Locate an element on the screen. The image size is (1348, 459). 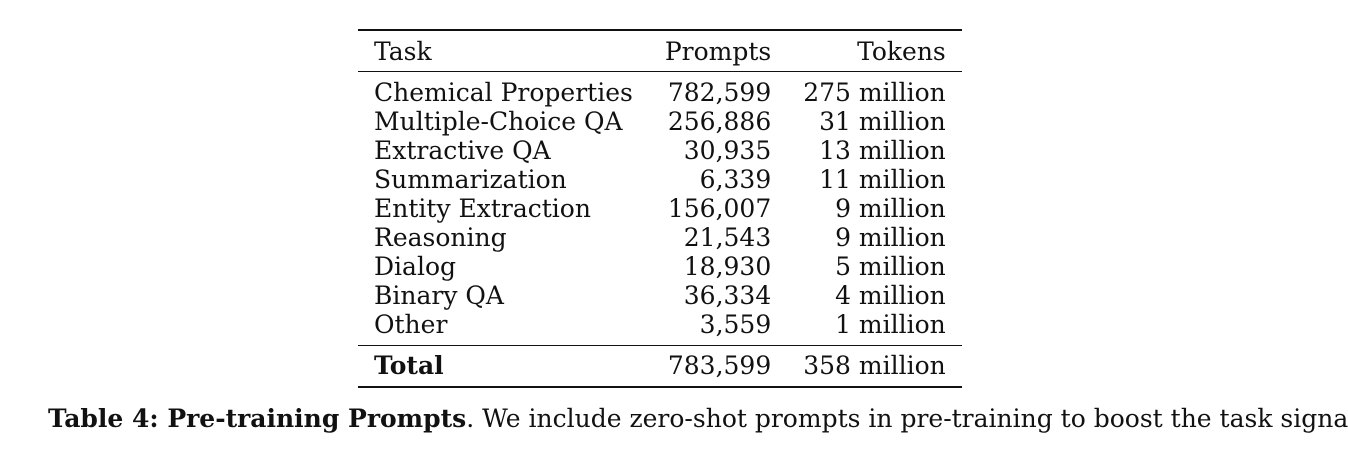
prompts-cell: 3,559 is located at coordinates (735, 324).